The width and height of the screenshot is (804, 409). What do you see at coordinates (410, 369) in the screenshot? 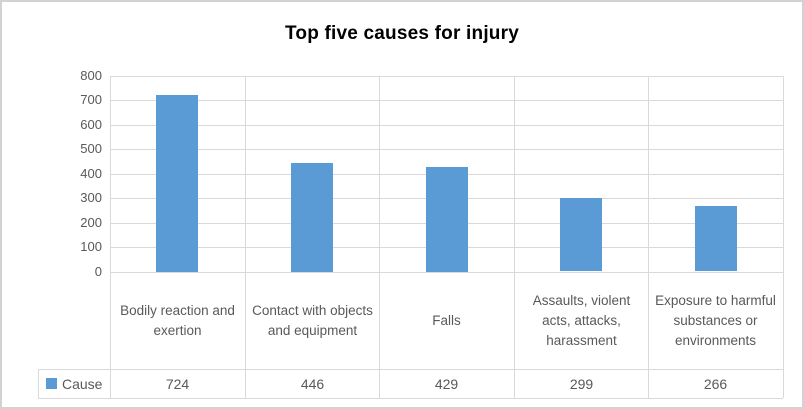
I see `table-row-border` at bounding box center [410, 369].